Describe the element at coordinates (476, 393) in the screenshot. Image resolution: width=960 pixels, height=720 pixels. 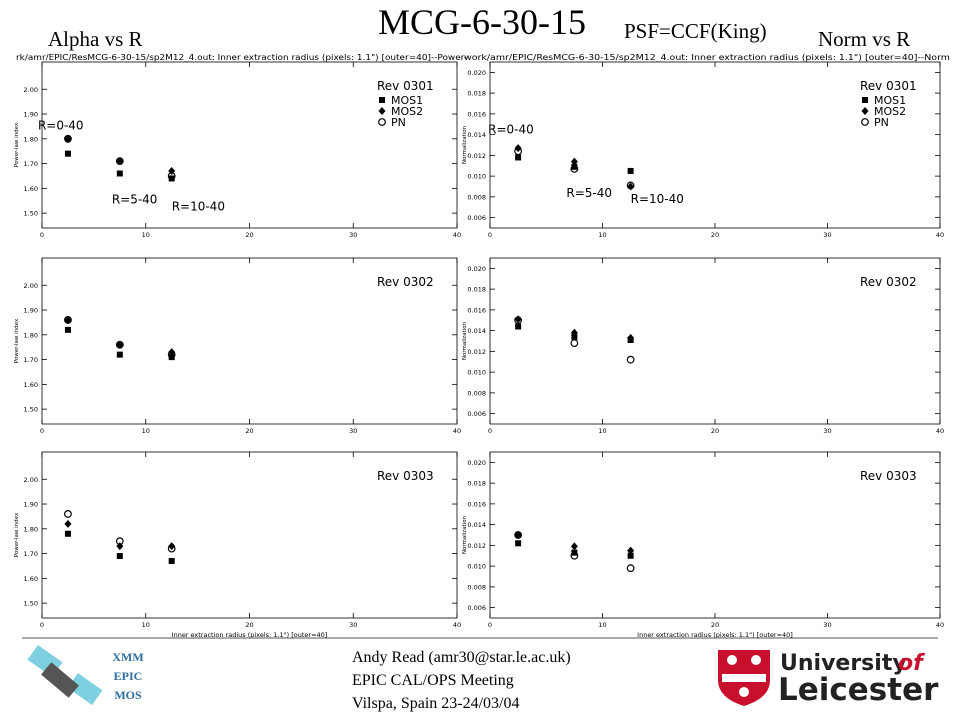
I see `y-tick-label: 0.008` at that location.